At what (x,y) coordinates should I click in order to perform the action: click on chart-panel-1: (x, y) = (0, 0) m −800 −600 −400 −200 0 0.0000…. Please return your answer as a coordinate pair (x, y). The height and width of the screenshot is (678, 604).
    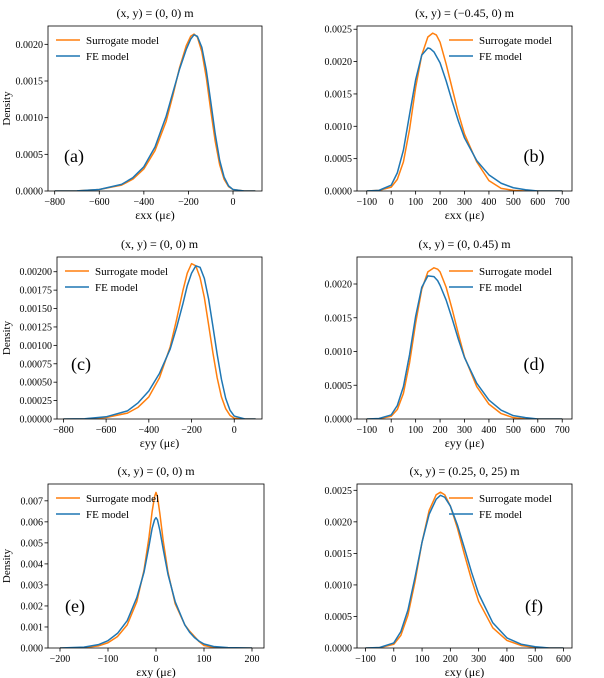
    Looking at the image, I should click on (132, 114).